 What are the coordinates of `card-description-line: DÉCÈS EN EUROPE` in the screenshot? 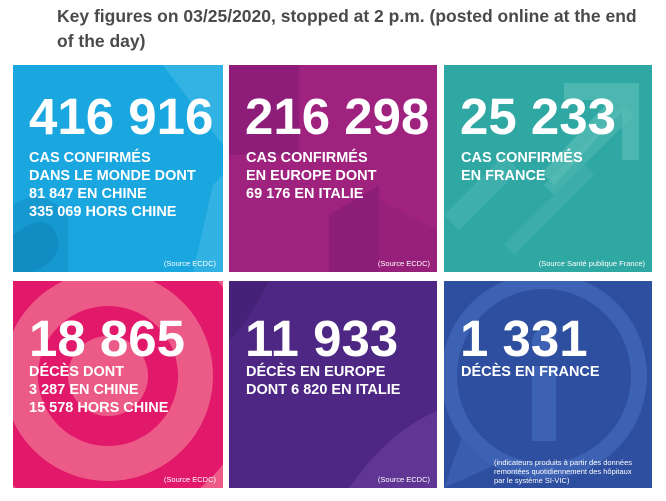 It's located at (316, 372).